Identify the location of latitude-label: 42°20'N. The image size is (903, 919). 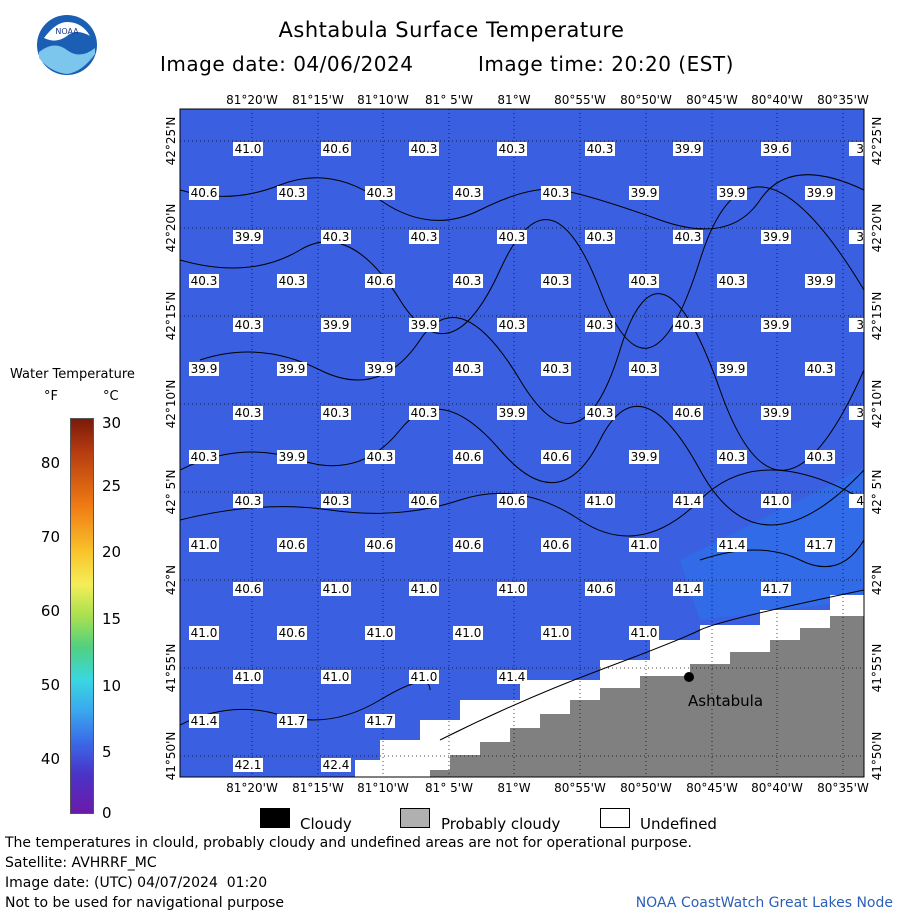
(877, 228).